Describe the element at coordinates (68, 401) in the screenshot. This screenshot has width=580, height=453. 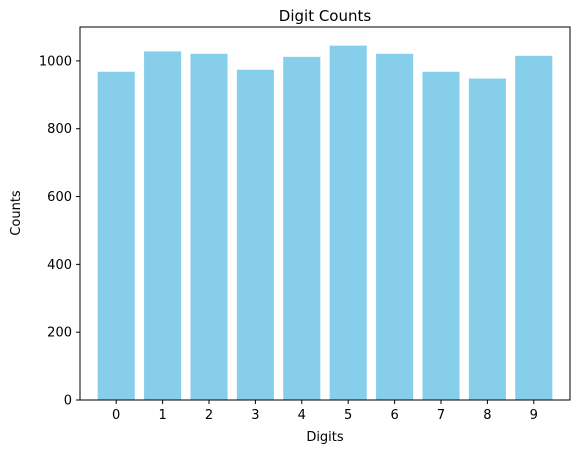
I see `y-tick-label: 0` at that location.